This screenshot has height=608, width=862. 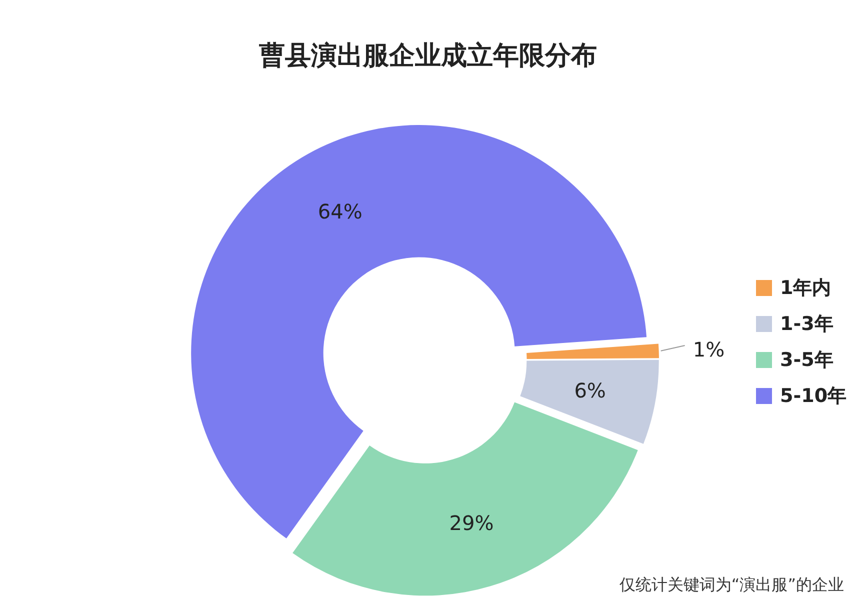 I want to click on data-label: 29%, so click(x=471, y=522).